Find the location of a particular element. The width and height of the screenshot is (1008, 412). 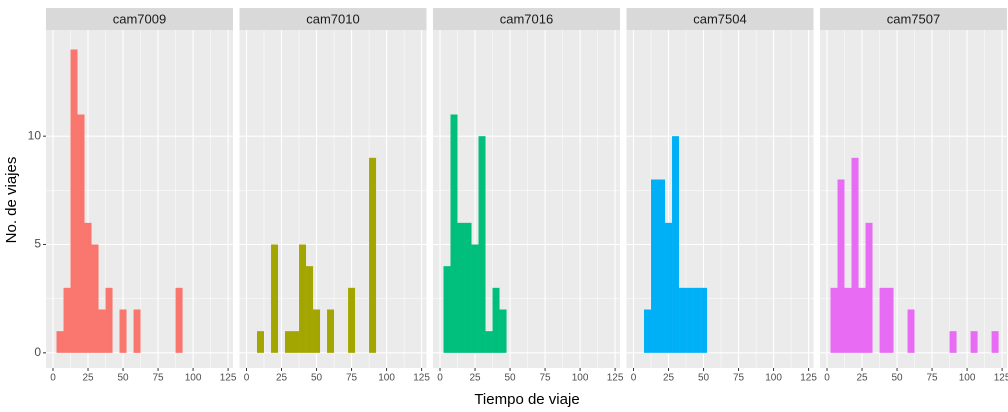

facet-title: cam7507 is located at coordinates (913, 18).